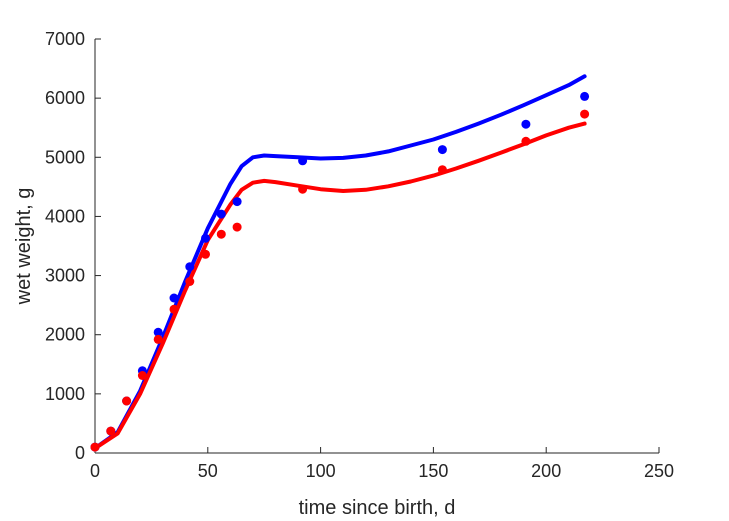  I want to click on x-tick-label: 200, so click(546, 471).